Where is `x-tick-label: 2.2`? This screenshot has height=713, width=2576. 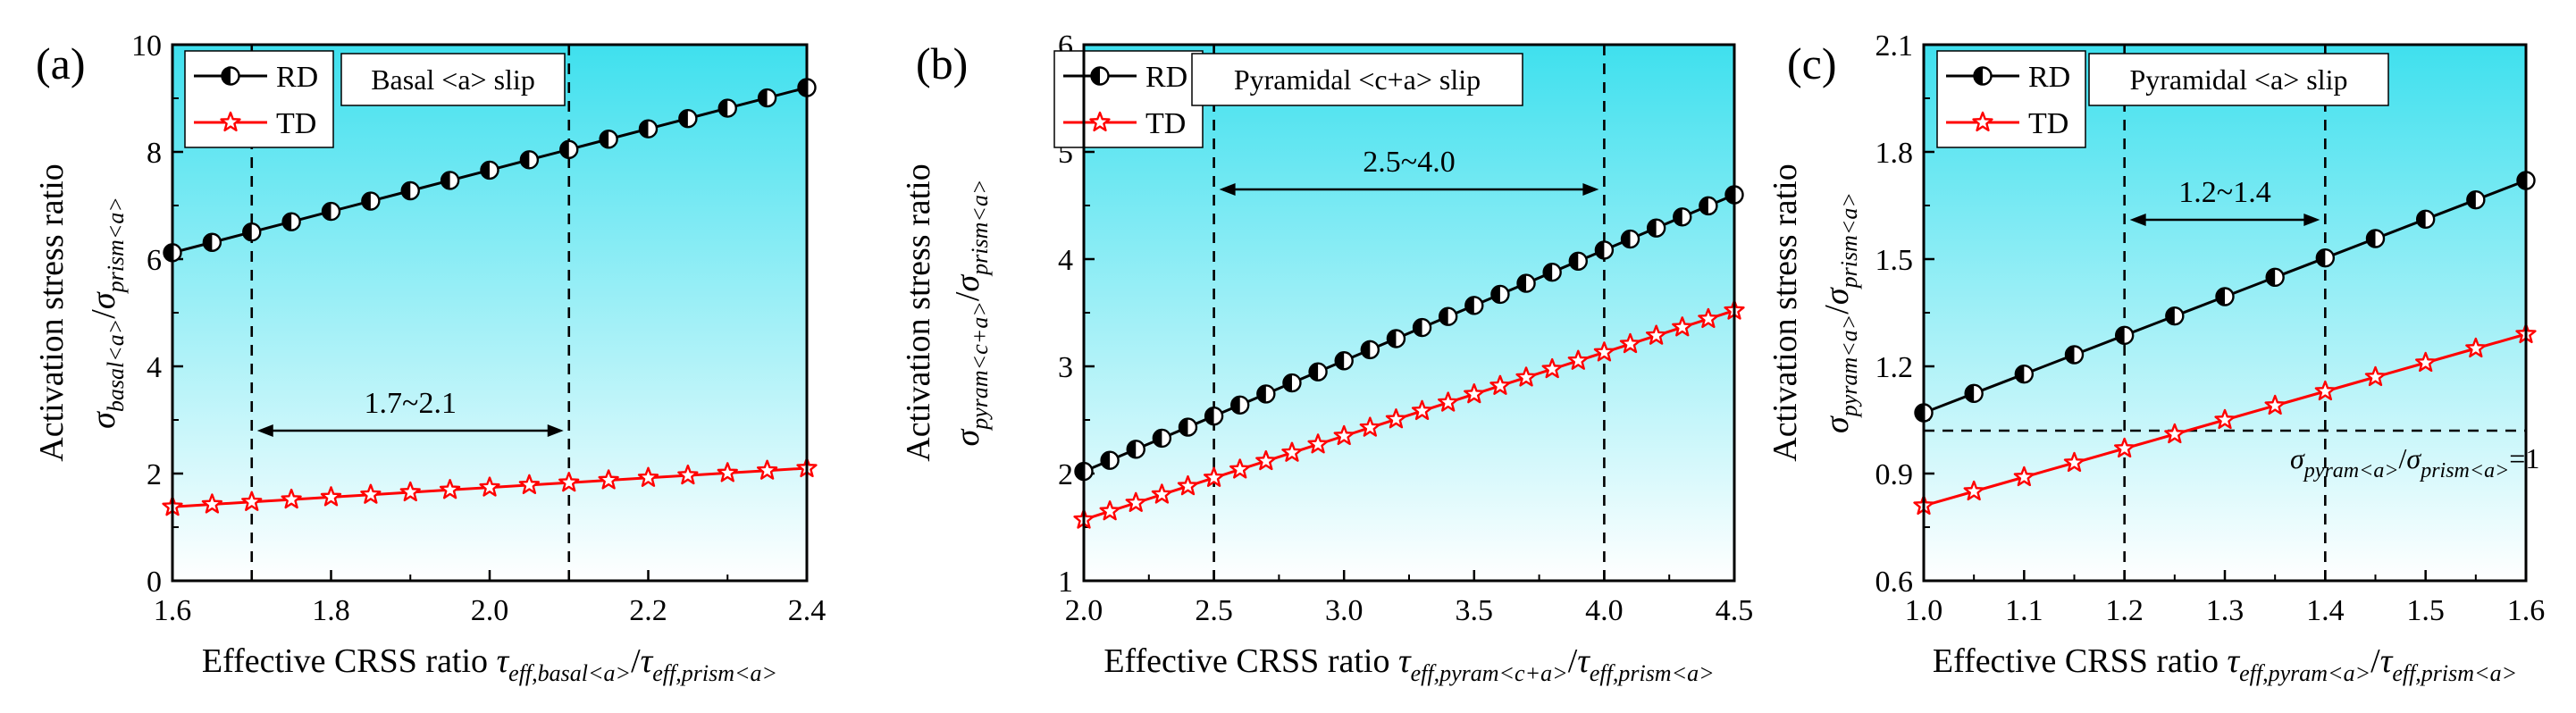 x-tick-label: 2.2 is located at coordinates (648, 610).